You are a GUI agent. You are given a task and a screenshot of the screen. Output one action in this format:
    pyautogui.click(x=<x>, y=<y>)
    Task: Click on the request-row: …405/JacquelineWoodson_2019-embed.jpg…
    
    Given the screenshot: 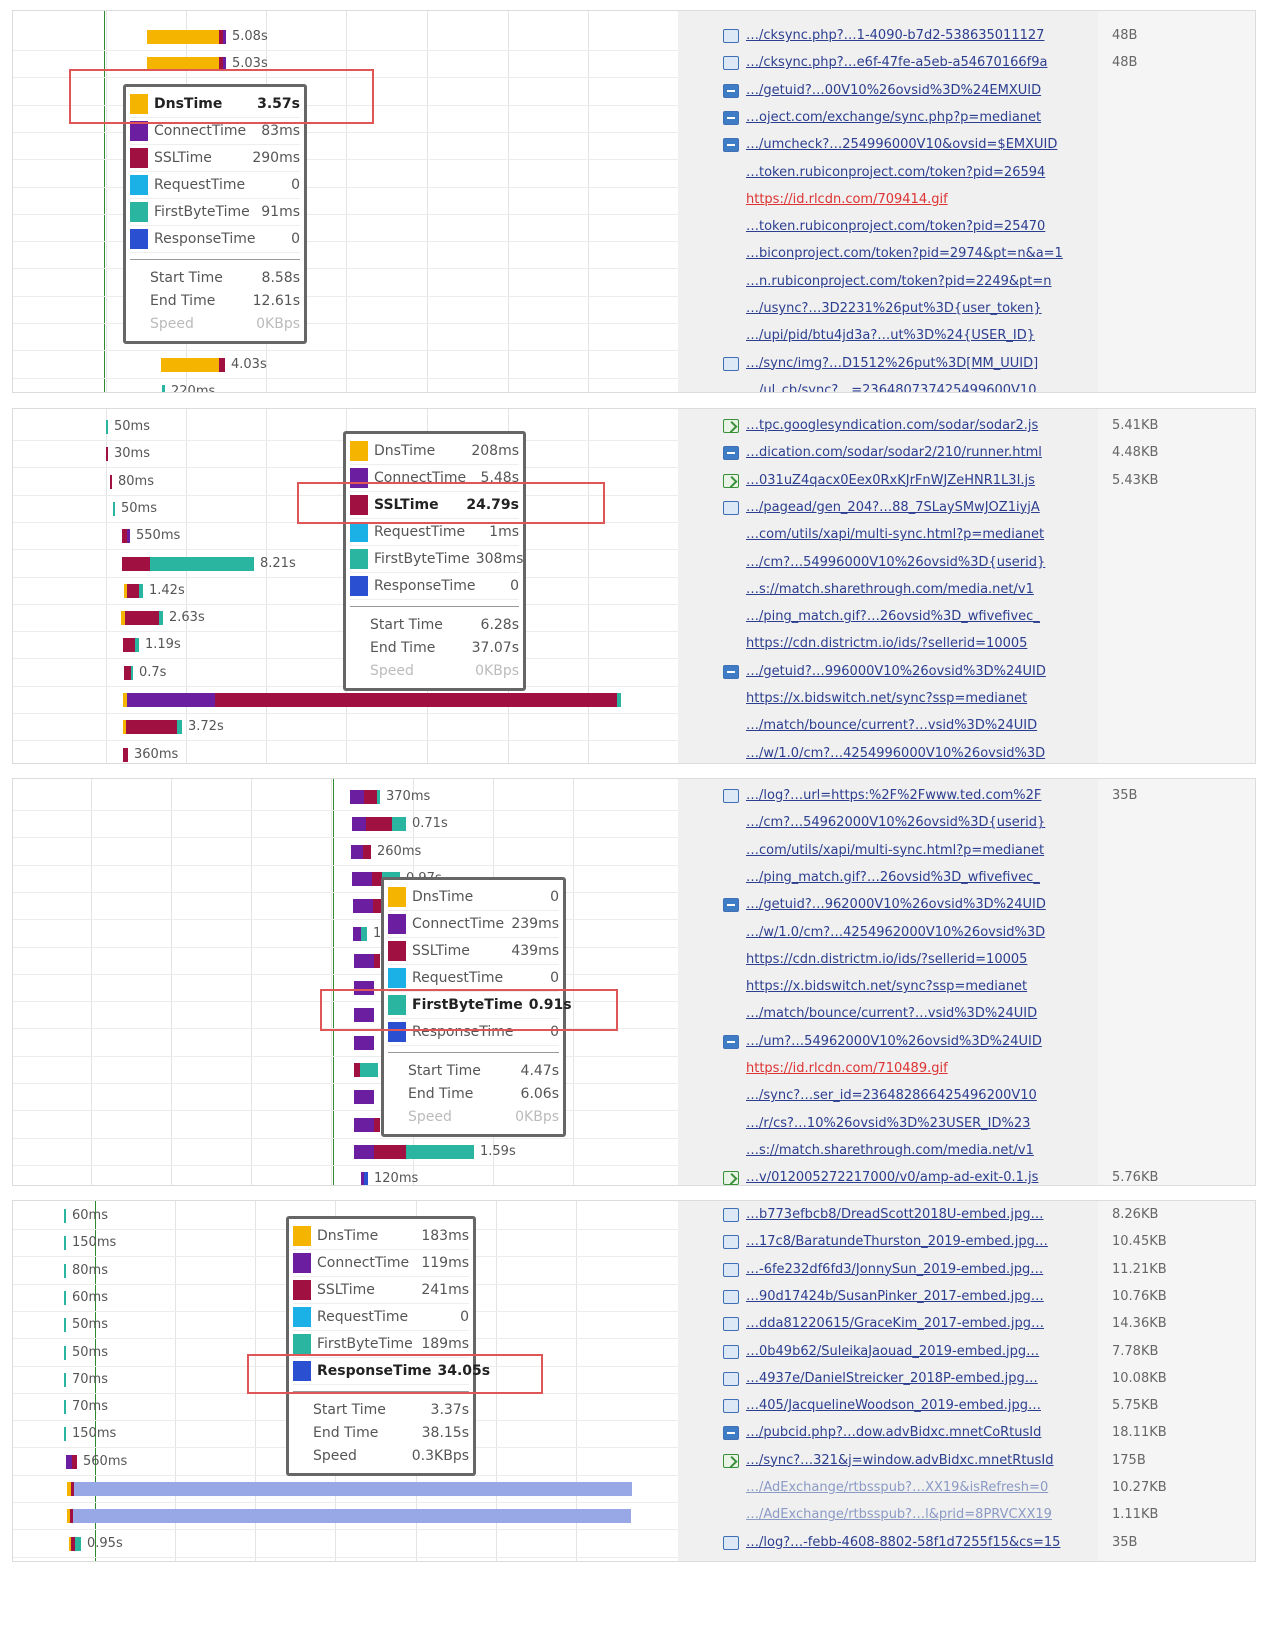 What is the action you would take?
    pyautogui.click(x=888, y=1407)
    